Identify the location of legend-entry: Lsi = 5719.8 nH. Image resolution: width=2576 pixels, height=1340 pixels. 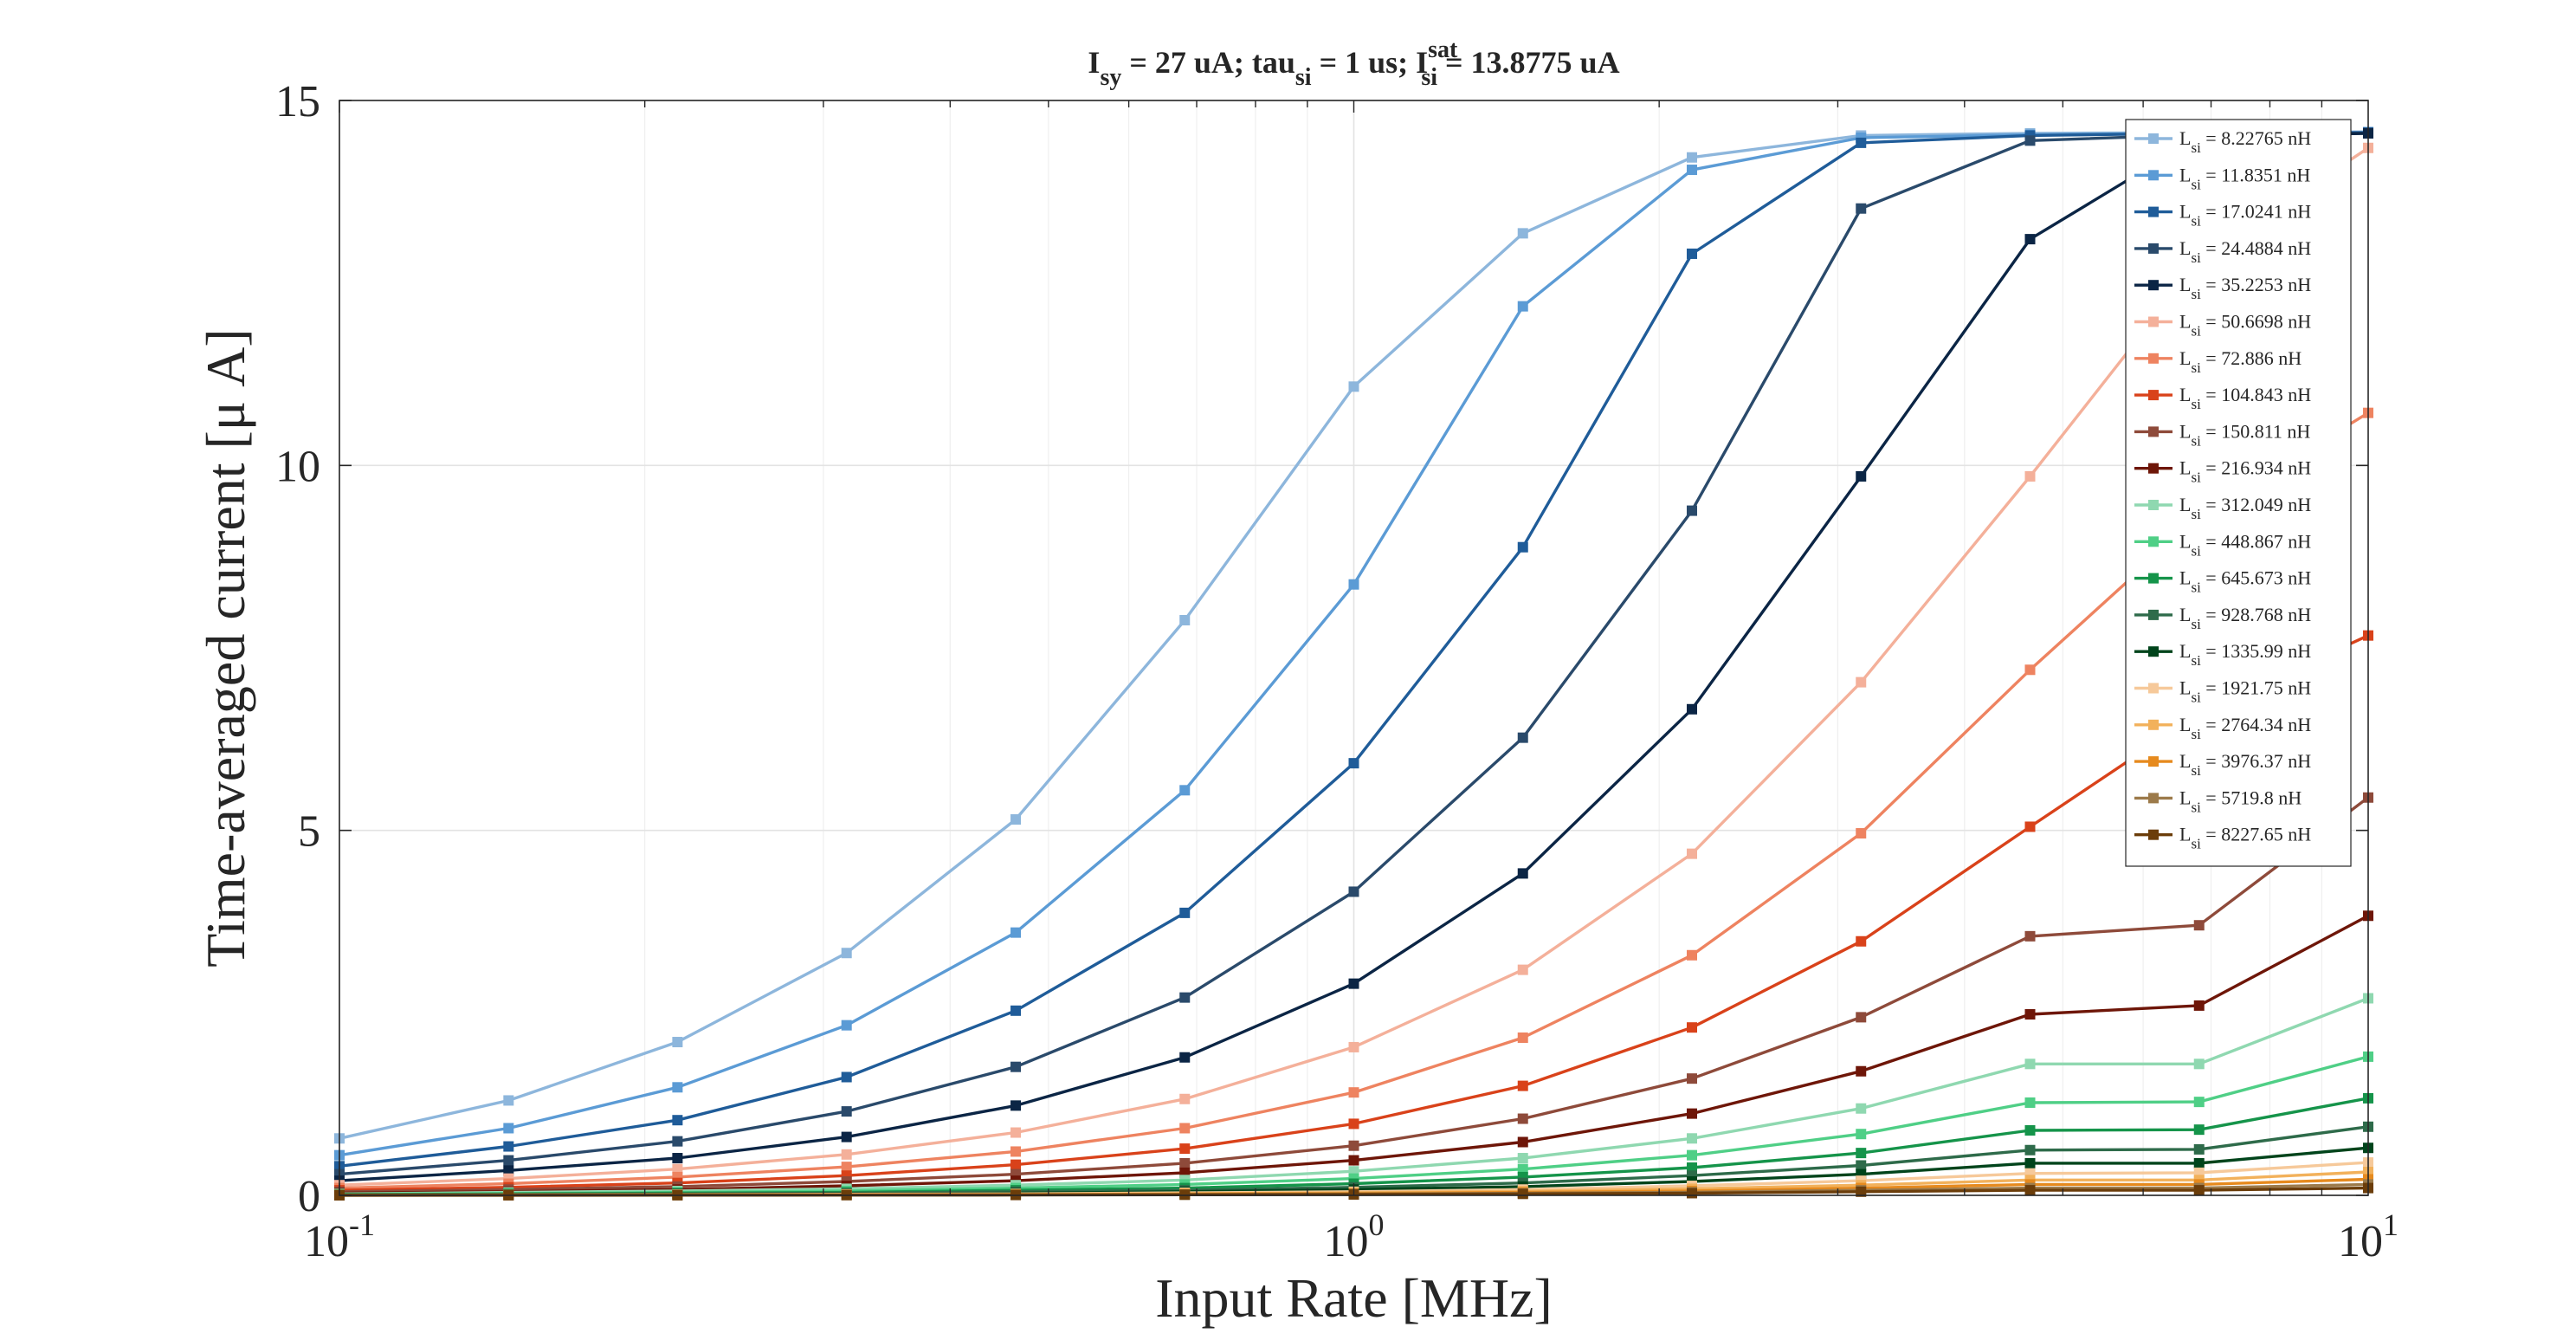
(2218, 801).